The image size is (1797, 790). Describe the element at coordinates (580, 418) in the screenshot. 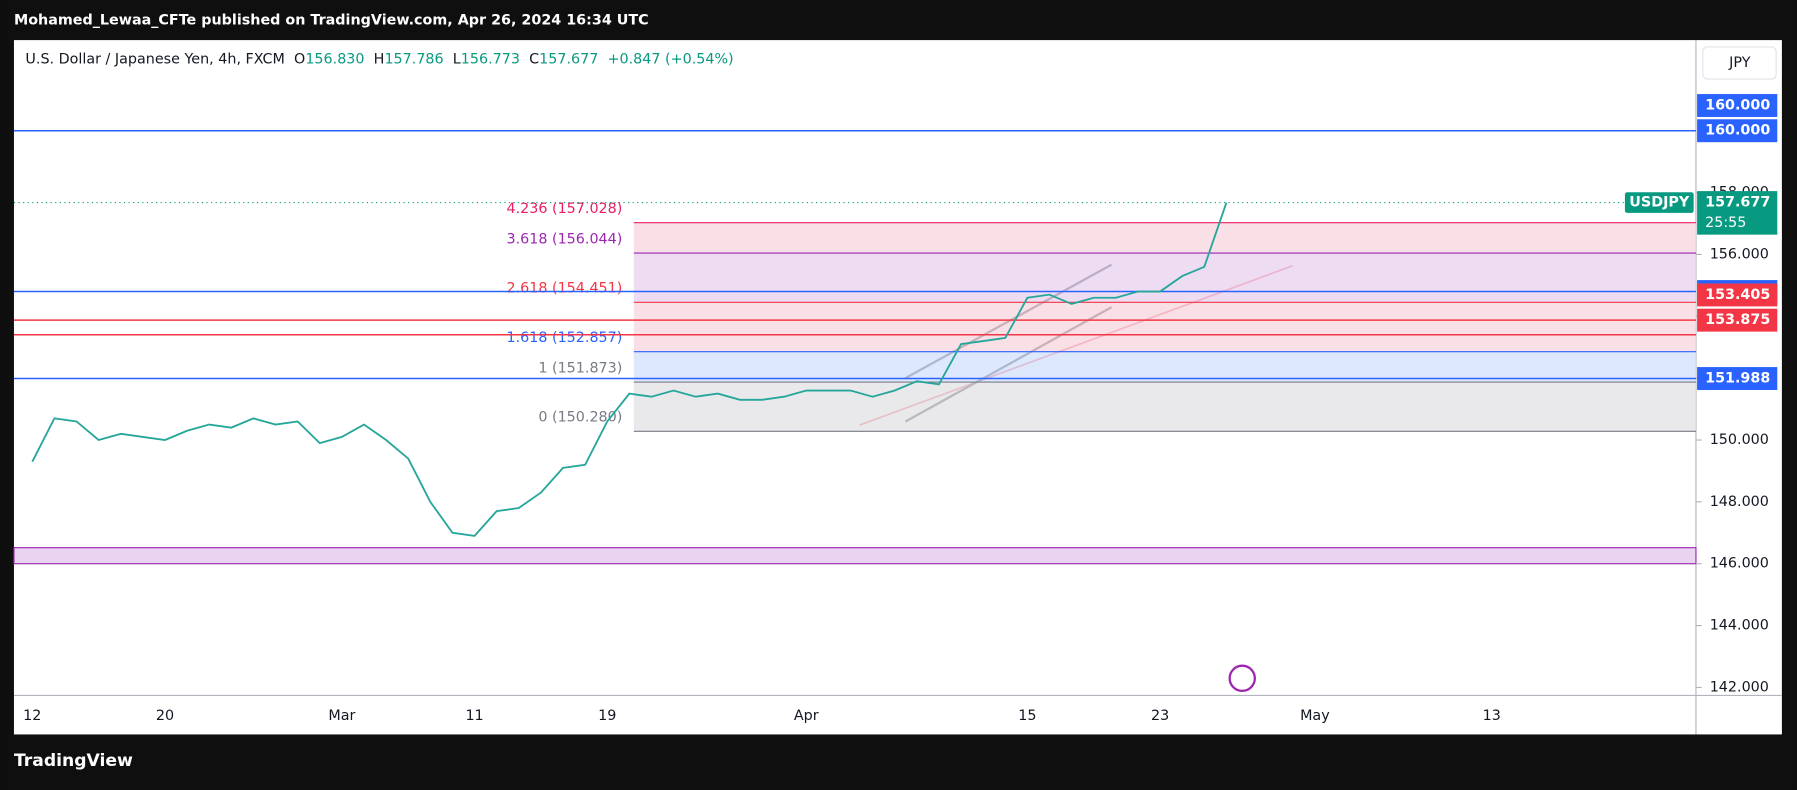

I see `fib-label: 0 (150.280)` at that location.